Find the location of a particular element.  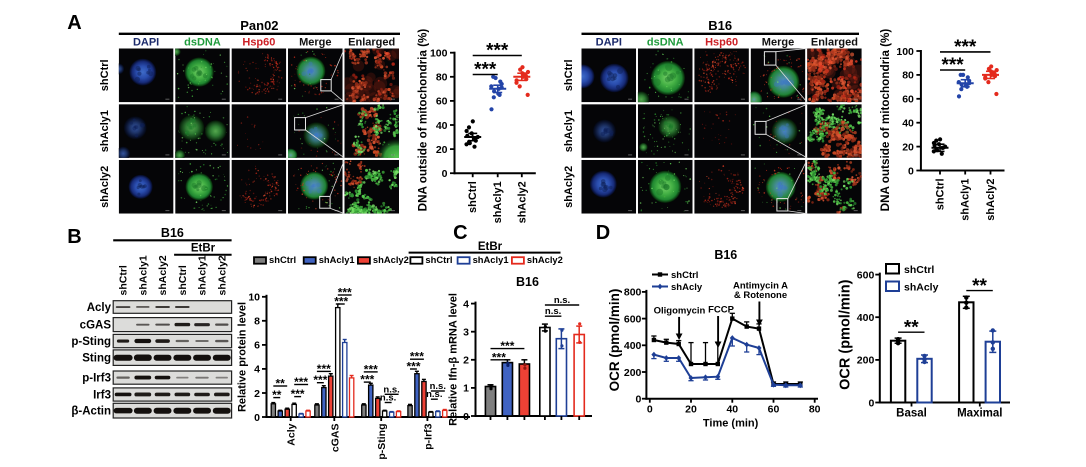

svg-text: DAPI is located at coordinates (609, 43).